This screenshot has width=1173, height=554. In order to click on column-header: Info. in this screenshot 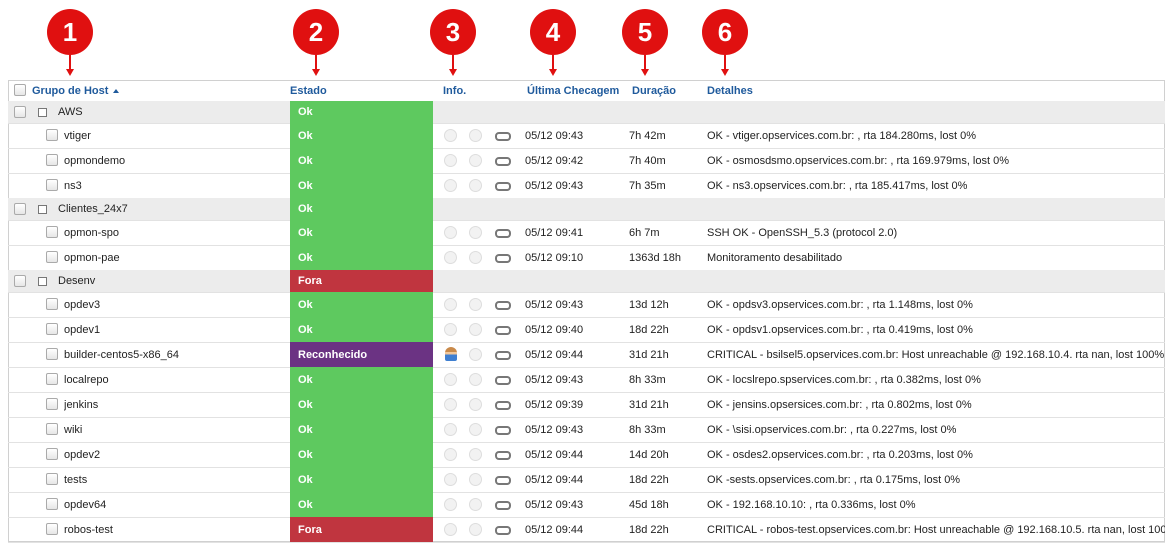, I will do `click(481, 90)`.